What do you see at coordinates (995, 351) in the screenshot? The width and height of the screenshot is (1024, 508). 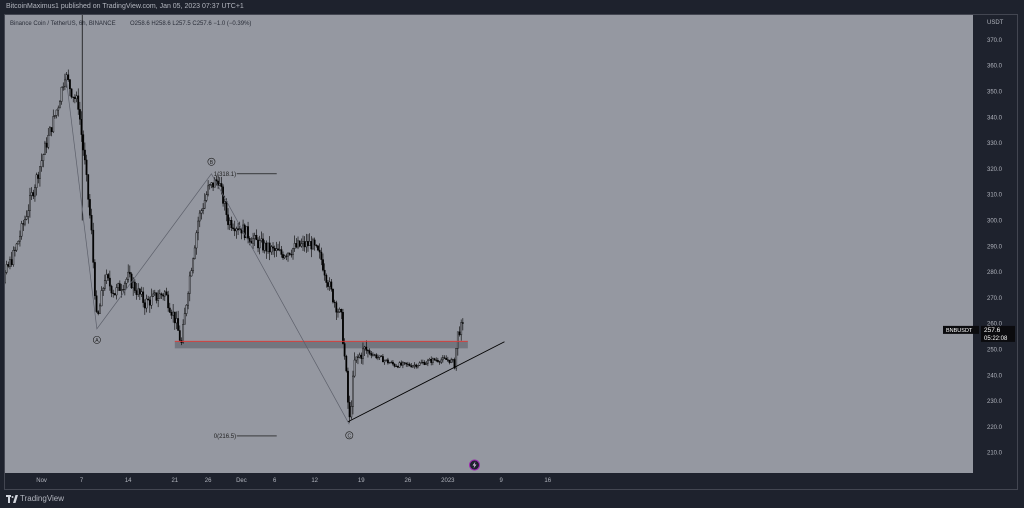 I see `y-tick-label: 250.0` at bounding box center [995, 351].